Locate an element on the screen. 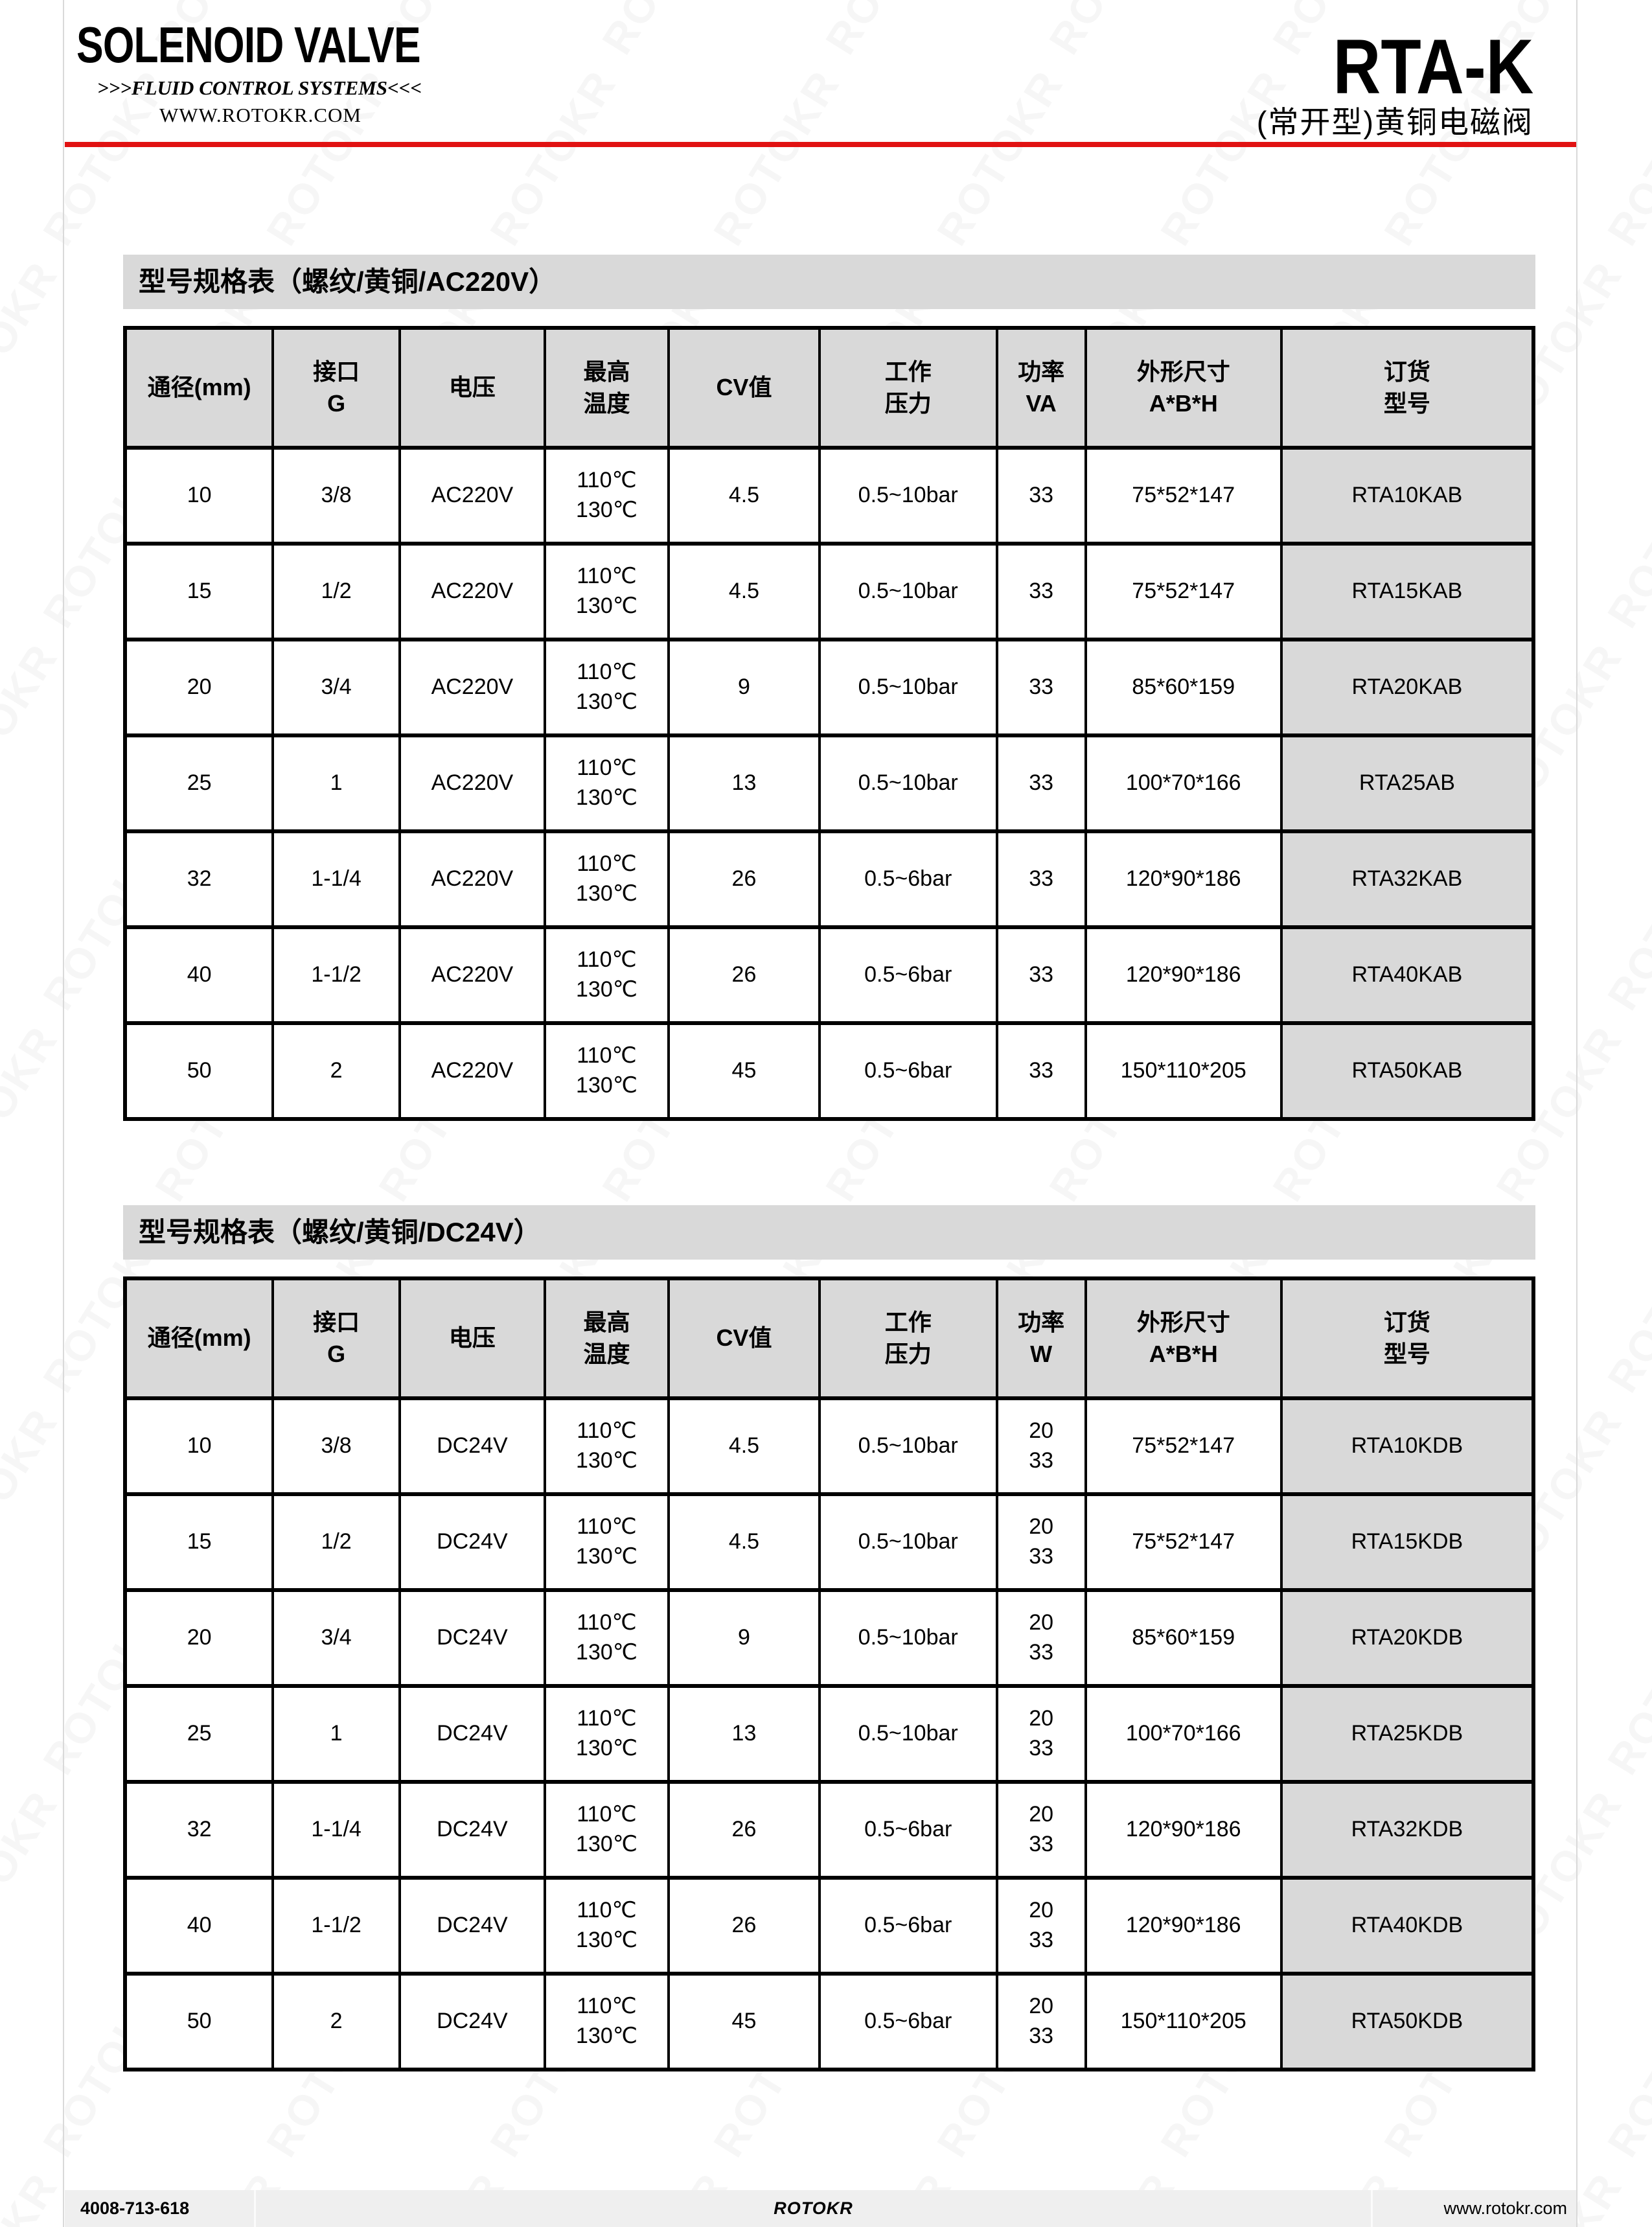  table-cell: RTA25KDB is located at coordinates (1407, 1734).